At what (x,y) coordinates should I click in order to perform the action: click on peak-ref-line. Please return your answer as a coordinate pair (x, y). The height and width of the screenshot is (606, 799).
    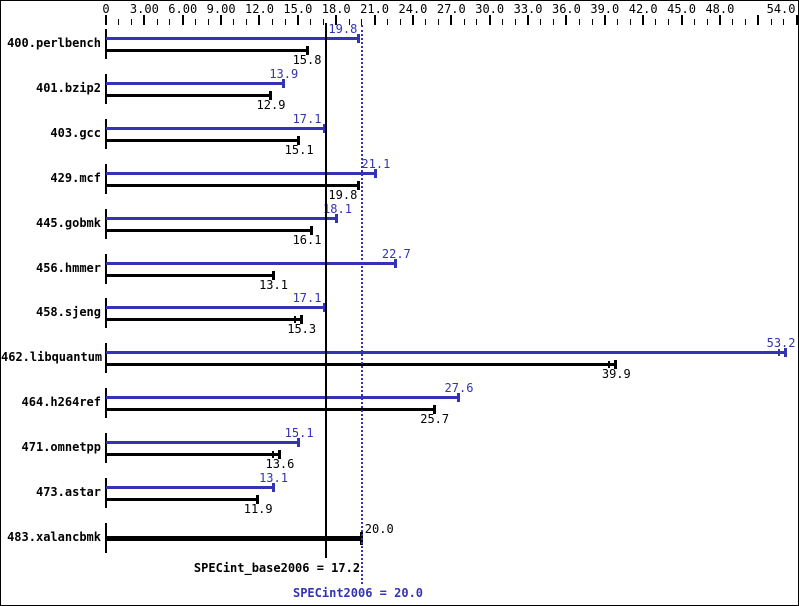
    Looking at the image, I should click on (361, 304).